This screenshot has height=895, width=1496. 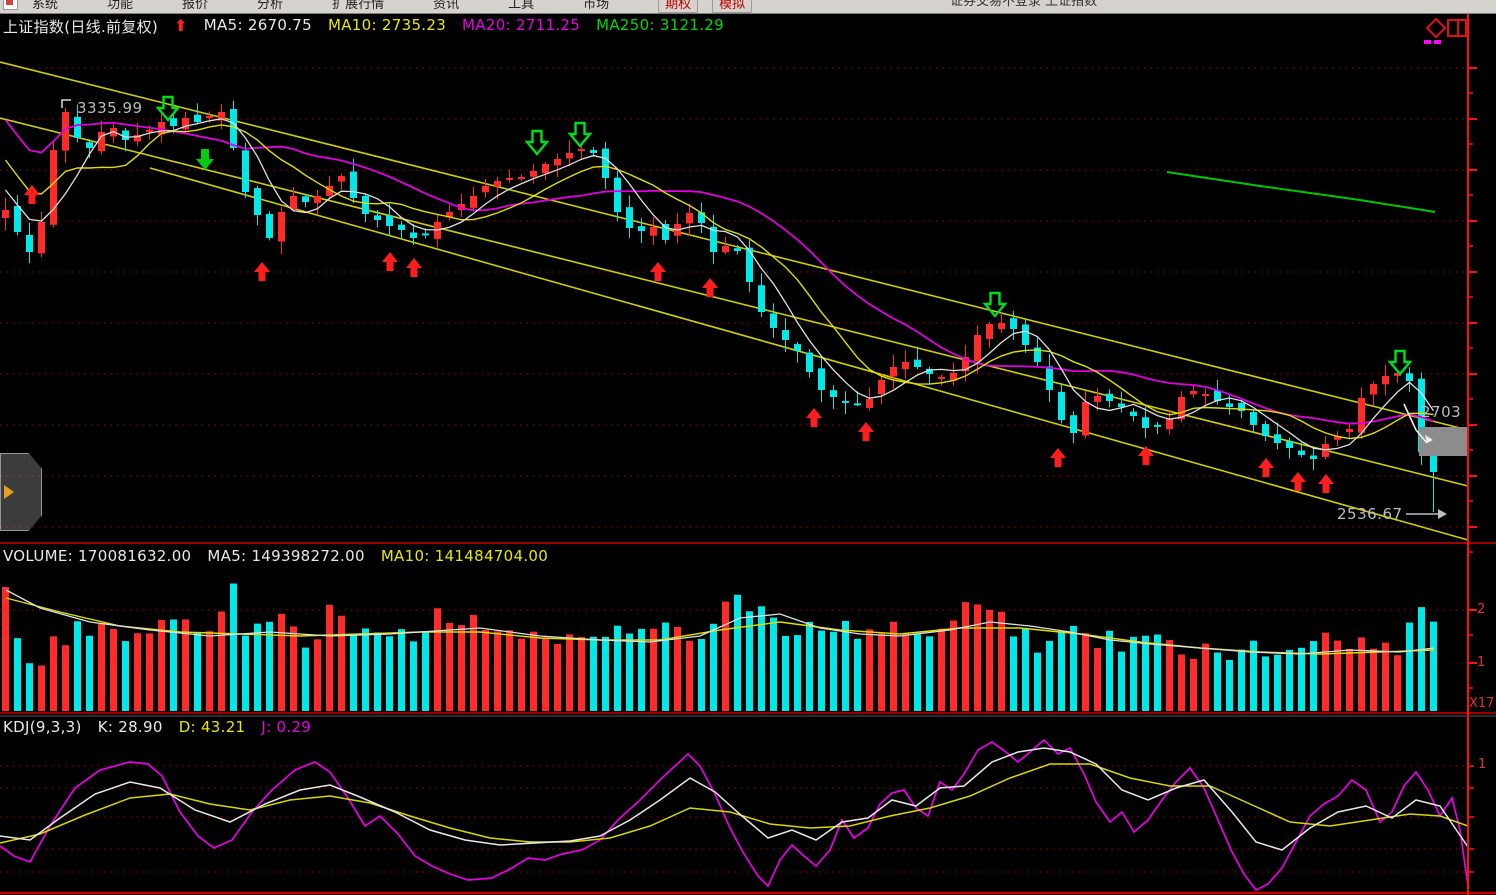 I want to click on chart-title: 上证指数(日线.前复权), so click(x=81, y=27).